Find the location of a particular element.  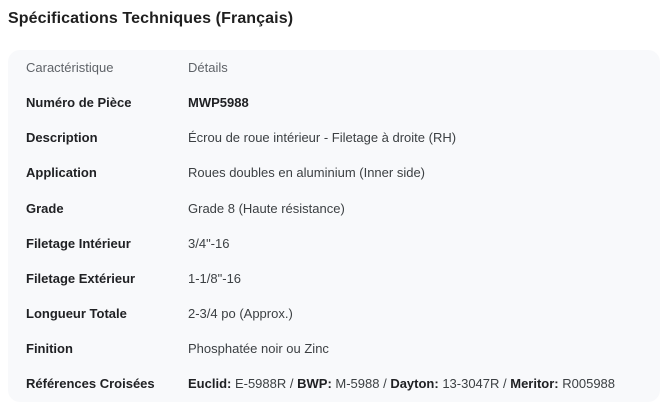

cross-ref-brand: Euclid: is located at coordinates (211, 384).